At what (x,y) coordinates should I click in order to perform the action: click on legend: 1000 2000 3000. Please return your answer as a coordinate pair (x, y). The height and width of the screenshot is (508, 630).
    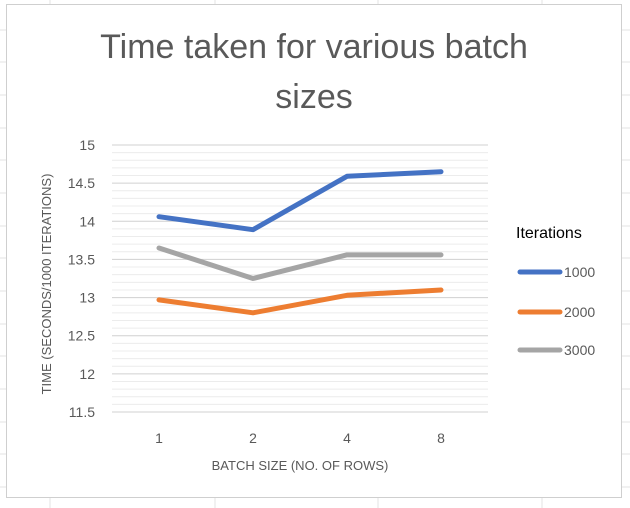
    Looking at the image, I should click on (556, 311).